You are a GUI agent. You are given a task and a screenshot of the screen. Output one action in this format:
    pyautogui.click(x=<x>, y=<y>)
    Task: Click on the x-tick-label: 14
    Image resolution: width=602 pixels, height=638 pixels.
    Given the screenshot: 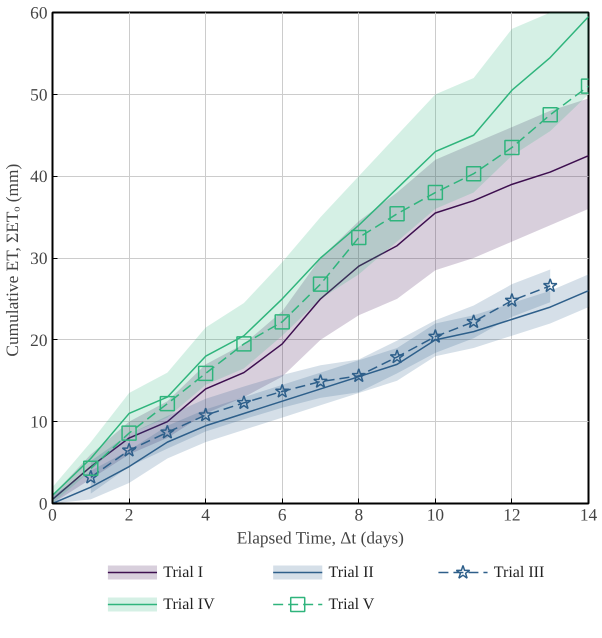 What is the action you would take?
    pyautogui.click(x=589, y=515)
    